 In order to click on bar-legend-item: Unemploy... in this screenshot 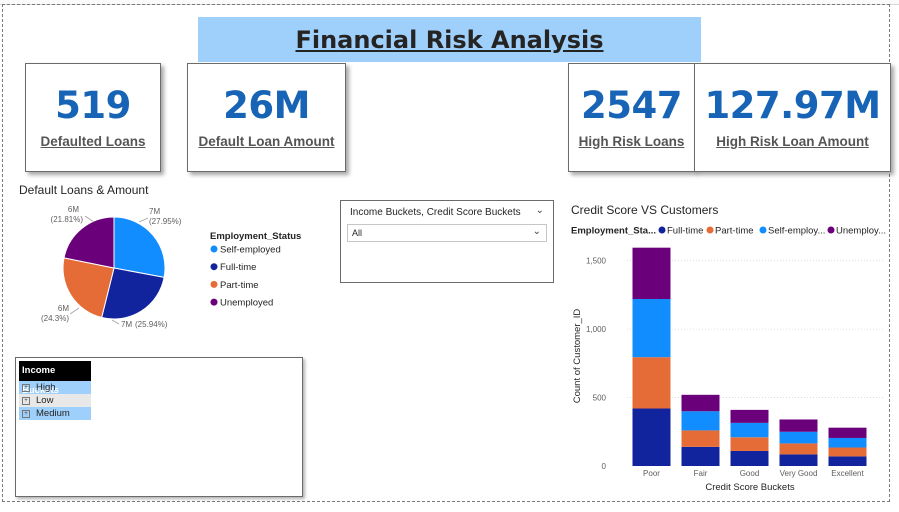, I will do `click(861, 231)`.